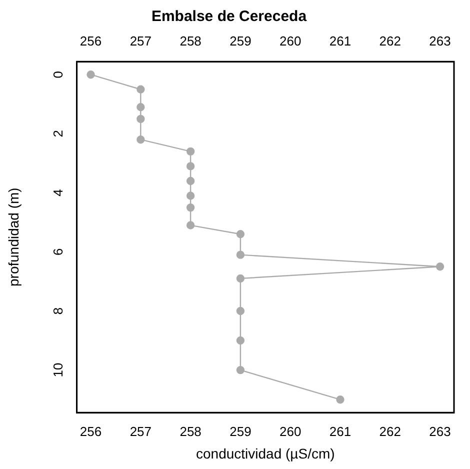 This screenshot has height=469, width=470. What do you see at coordinates (390, 431) in the screenshot?
I see `x-tick-label: 262` at bounding box center [390, 431].